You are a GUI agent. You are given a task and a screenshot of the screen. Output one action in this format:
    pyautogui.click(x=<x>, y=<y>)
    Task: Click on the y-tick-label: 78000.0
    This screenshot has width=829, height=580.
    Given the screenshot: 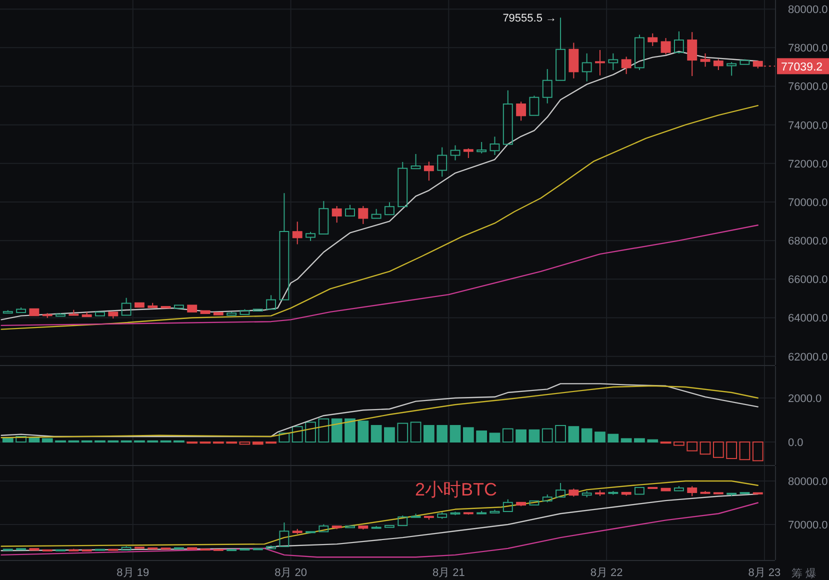 What is the action you would take?
    pyautogui.click(x=808, y=48)
    